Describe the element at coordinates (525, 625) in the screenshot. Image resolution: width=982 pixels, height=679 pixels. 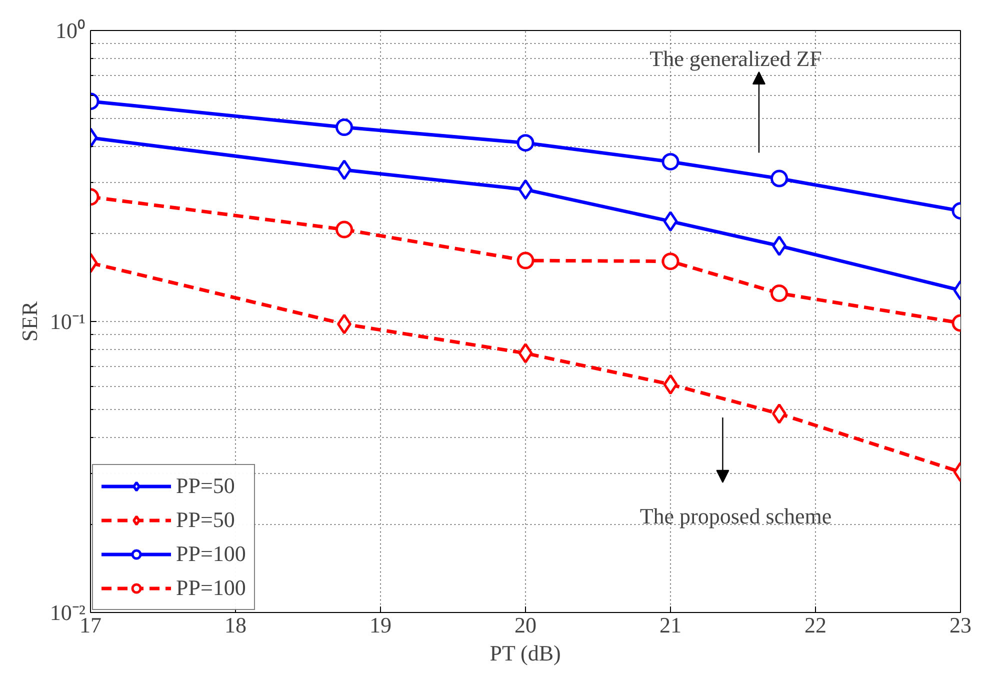
I see `x-tick-label: 20` at that location.